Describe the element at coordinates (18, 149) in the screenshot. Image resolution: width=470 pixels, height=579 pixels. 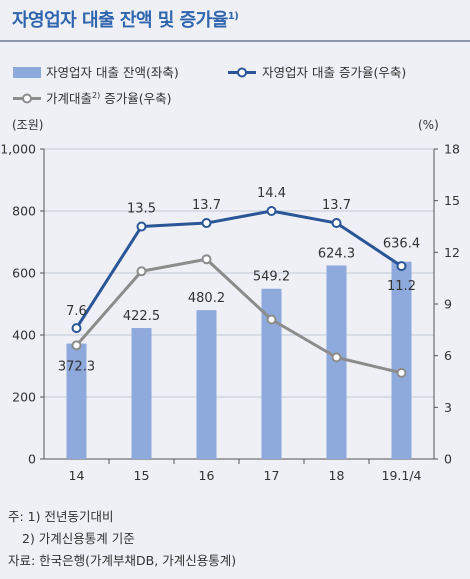
I see `left-axis-tick-label: 1,000` at that location.